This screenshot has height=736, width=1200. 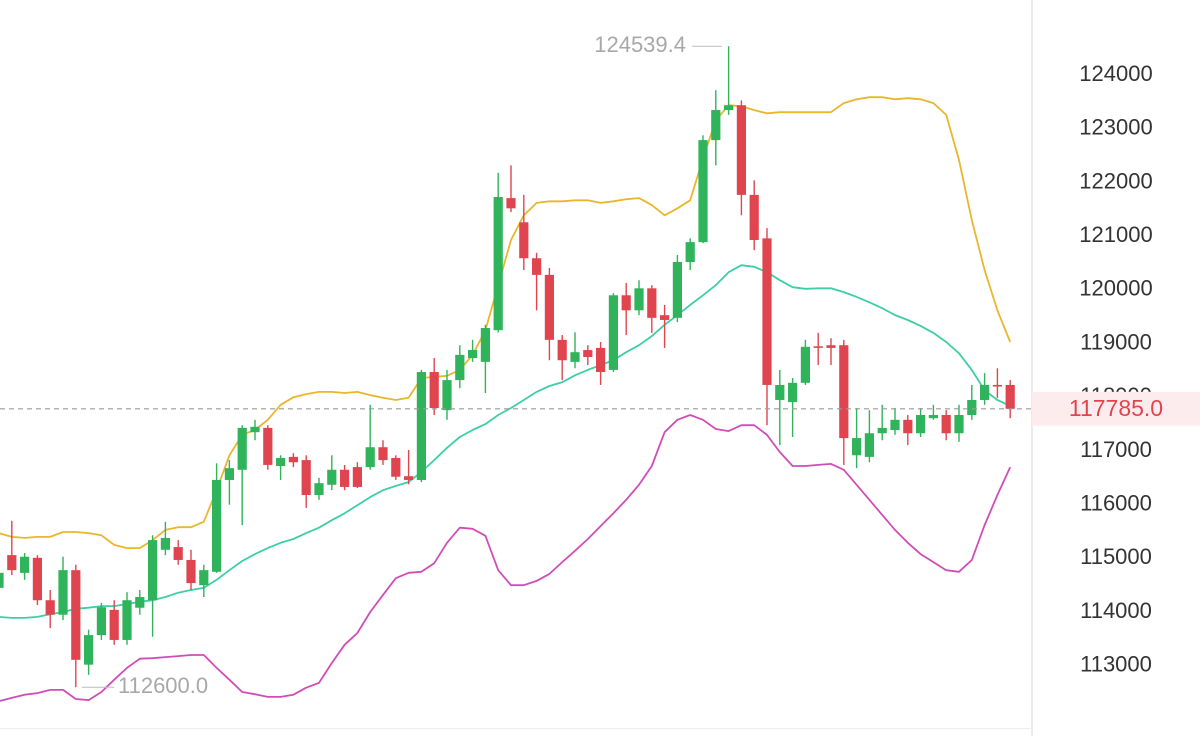 I want to click on y-tick-label: 115000, so click(x=1116, y=556).